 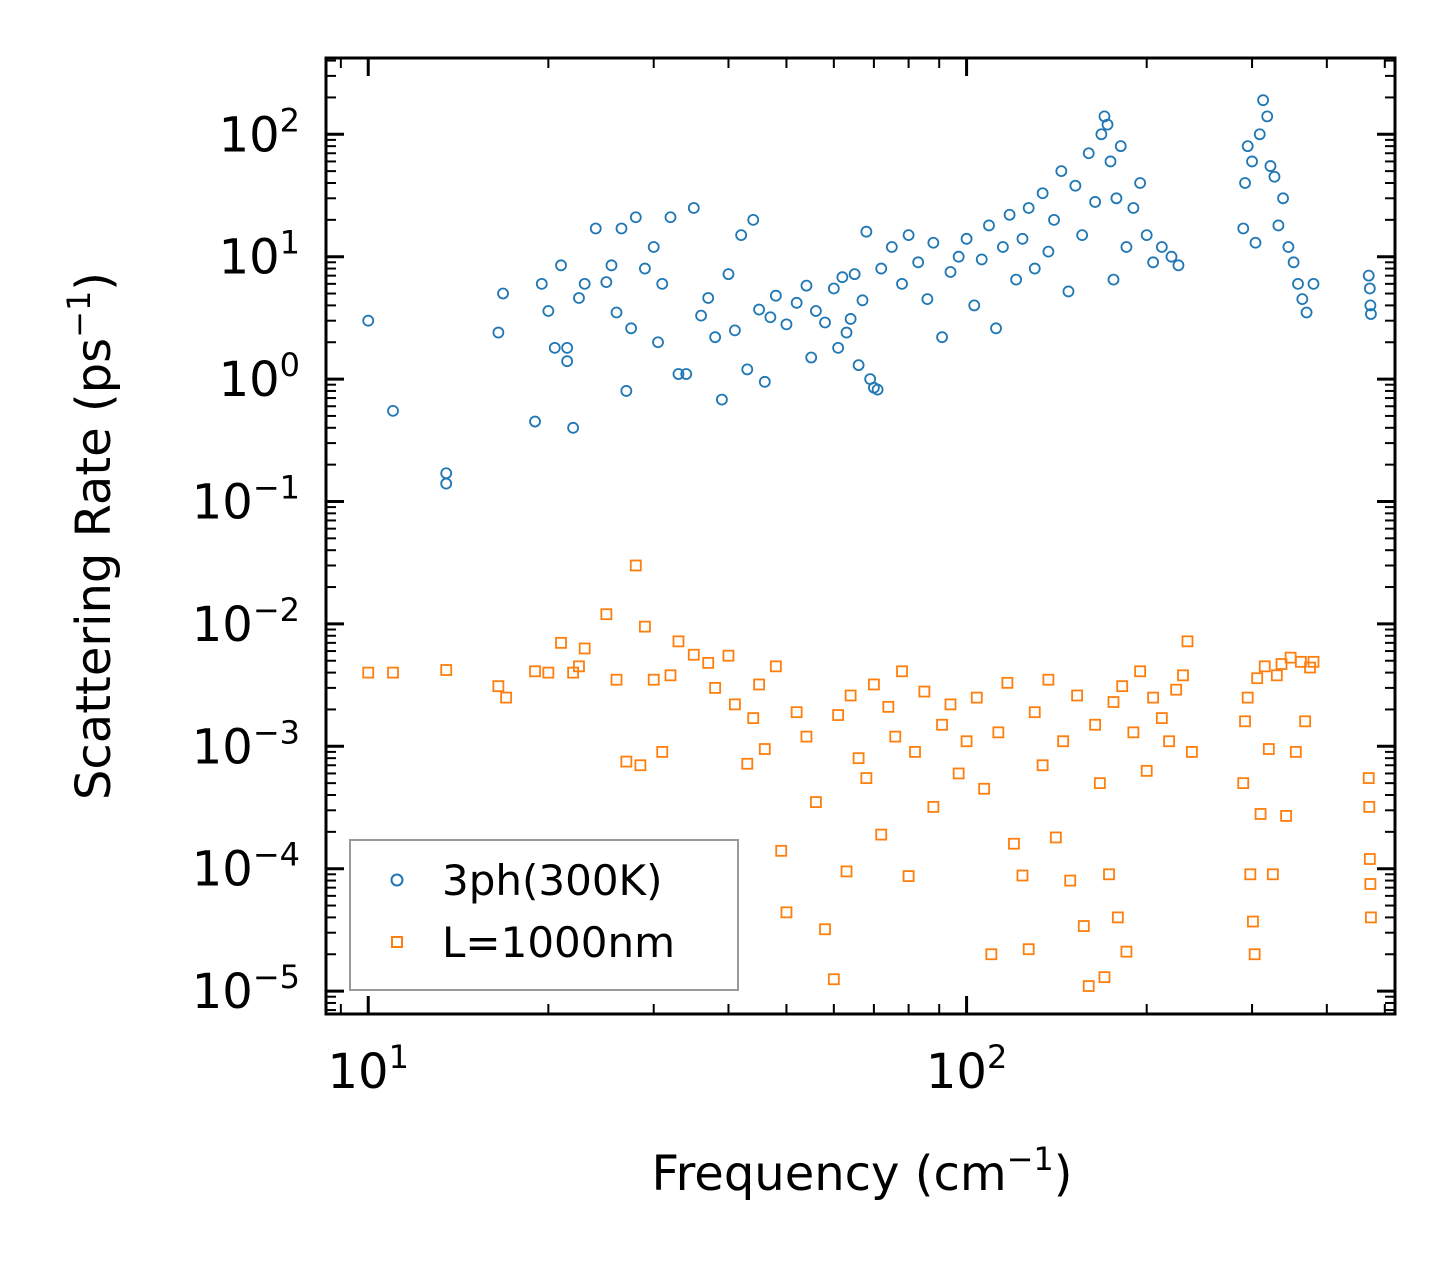 I want to click on y-tick-label: 10⁻¹, so click(x=246, y=499).